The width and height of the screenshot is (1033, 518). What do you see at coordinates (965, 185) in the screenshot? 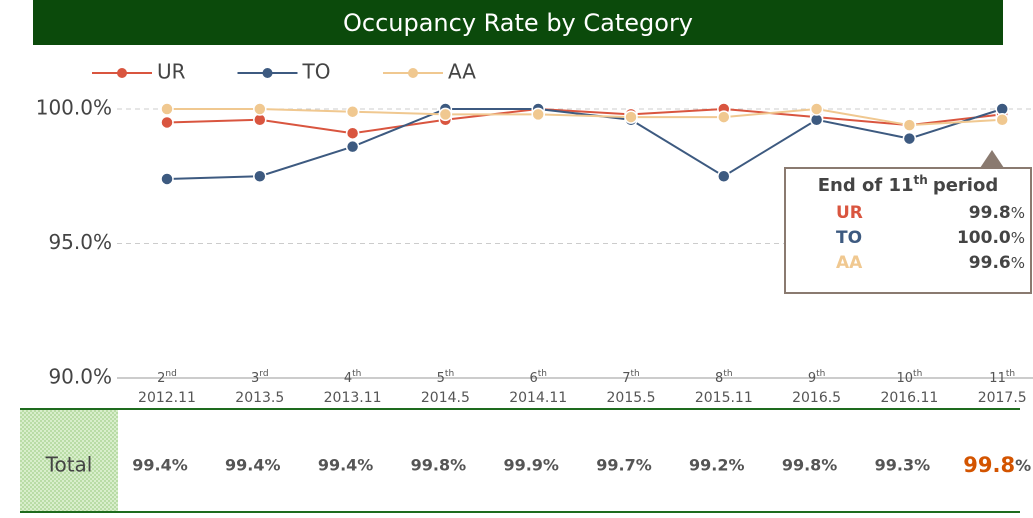
I see `callout-title-b: period` at bounding box center [965, 185].